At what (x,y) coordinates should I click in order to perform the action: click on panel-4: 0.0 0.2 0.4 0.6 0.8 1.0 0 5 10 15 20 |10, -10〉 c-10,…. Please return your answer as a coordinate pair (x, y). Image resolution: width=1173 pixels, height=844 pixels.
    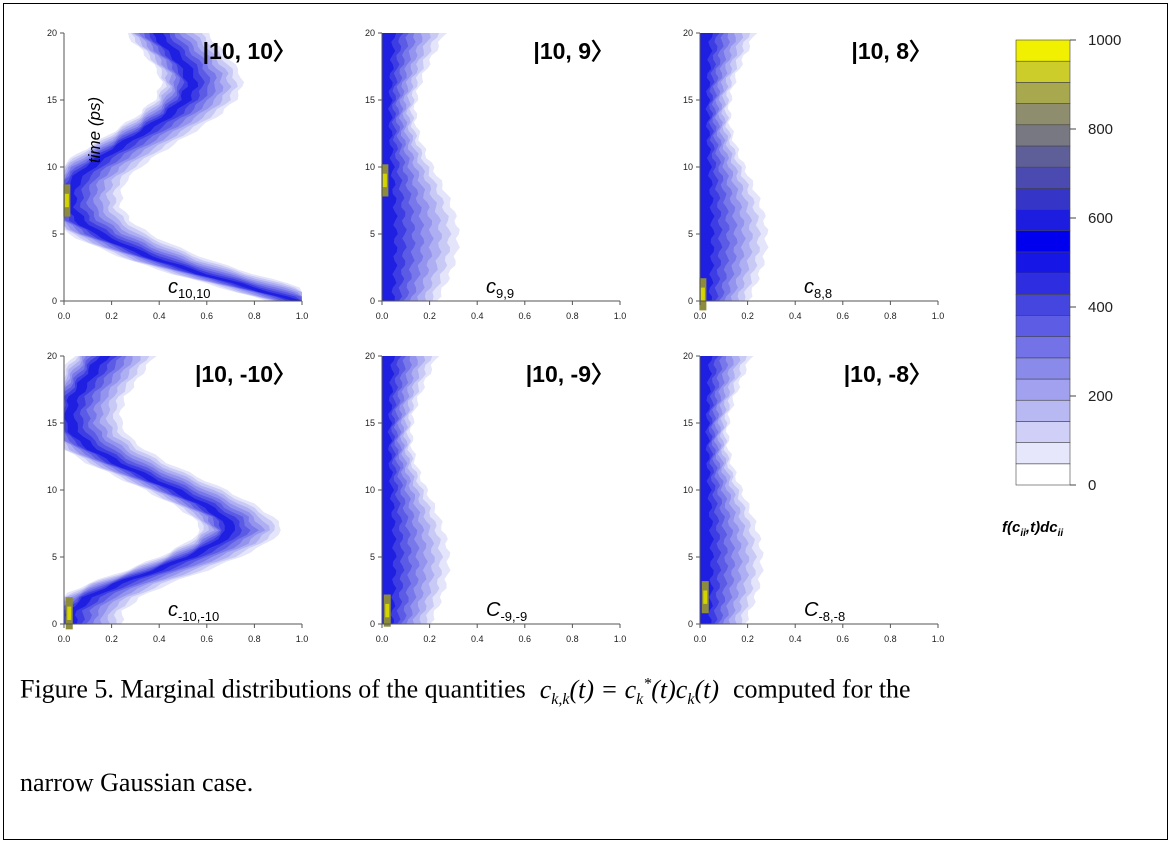
    Looking at the image, I should click on (177, 497).